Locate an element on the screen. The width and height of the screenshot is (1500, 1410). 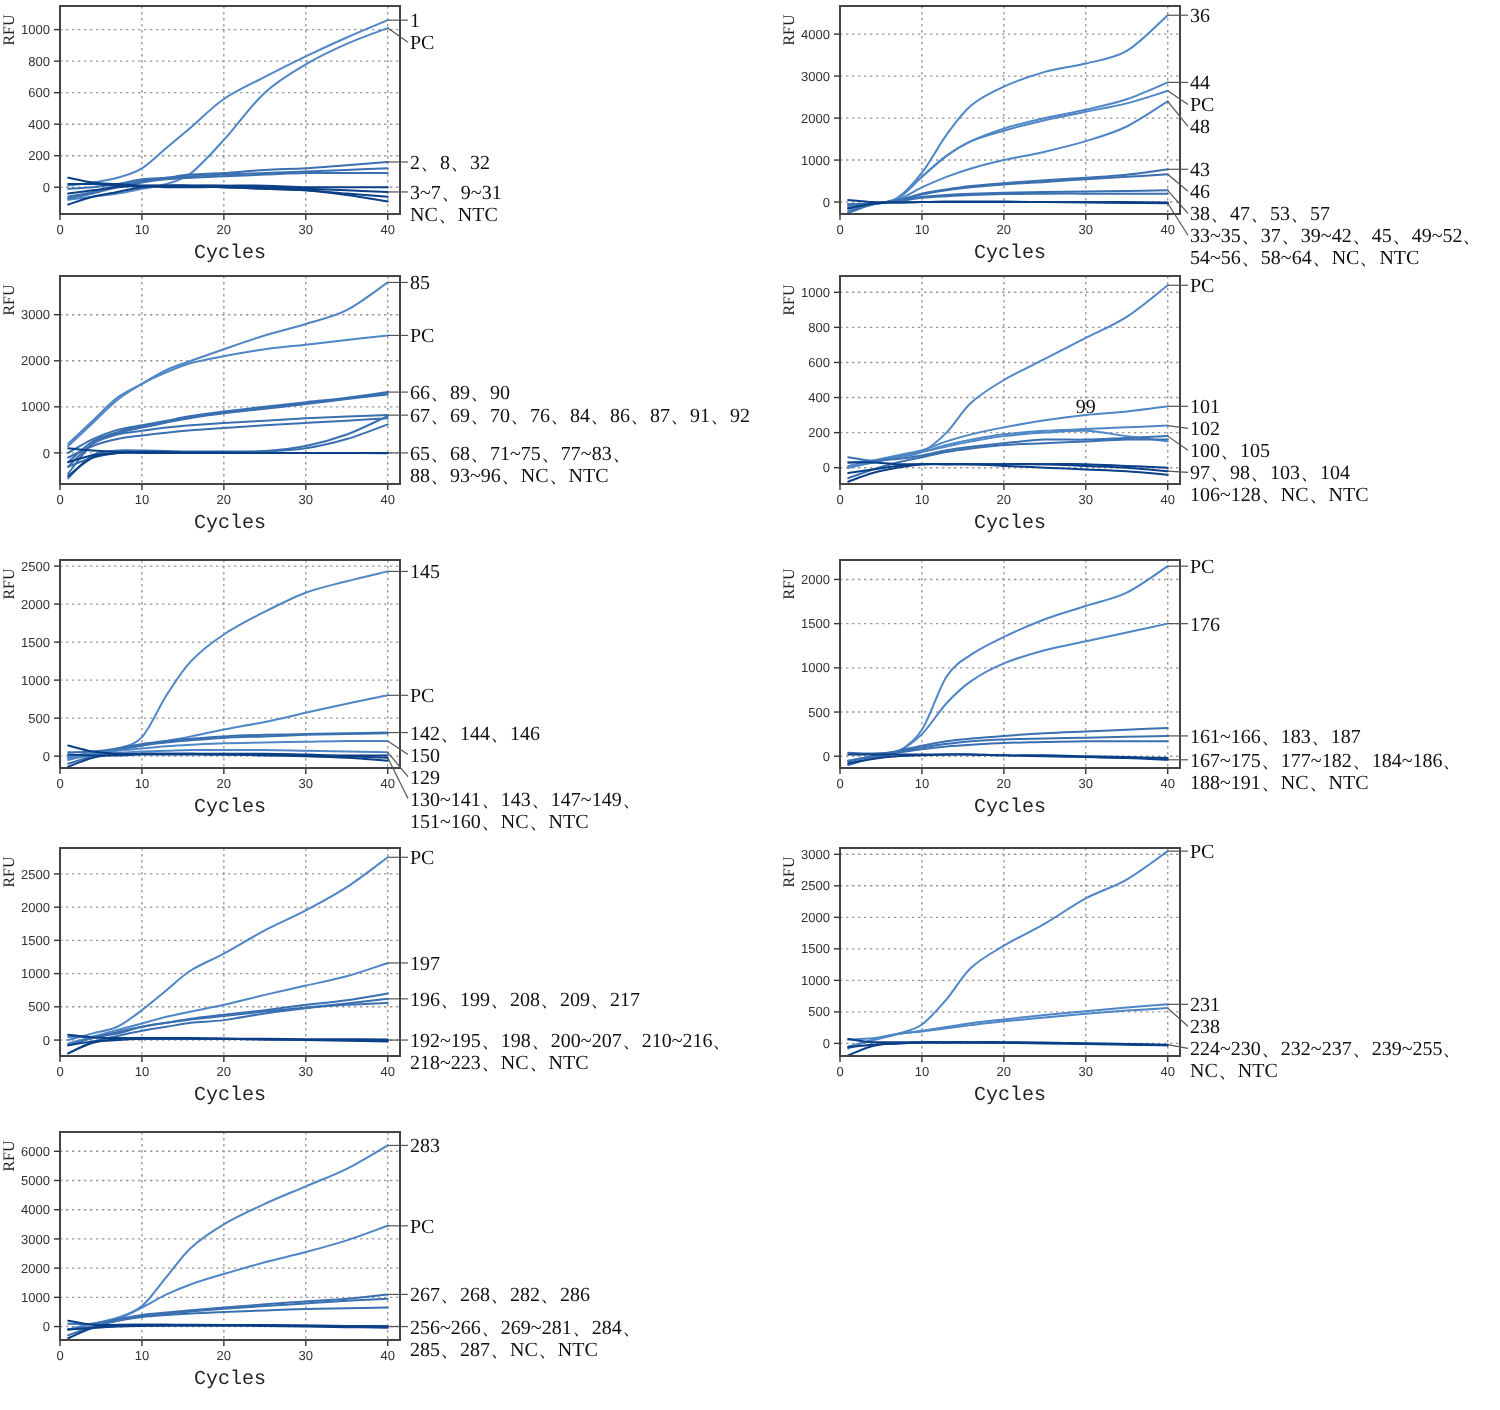
series-label: 197 is located at coordinates (425, 964).